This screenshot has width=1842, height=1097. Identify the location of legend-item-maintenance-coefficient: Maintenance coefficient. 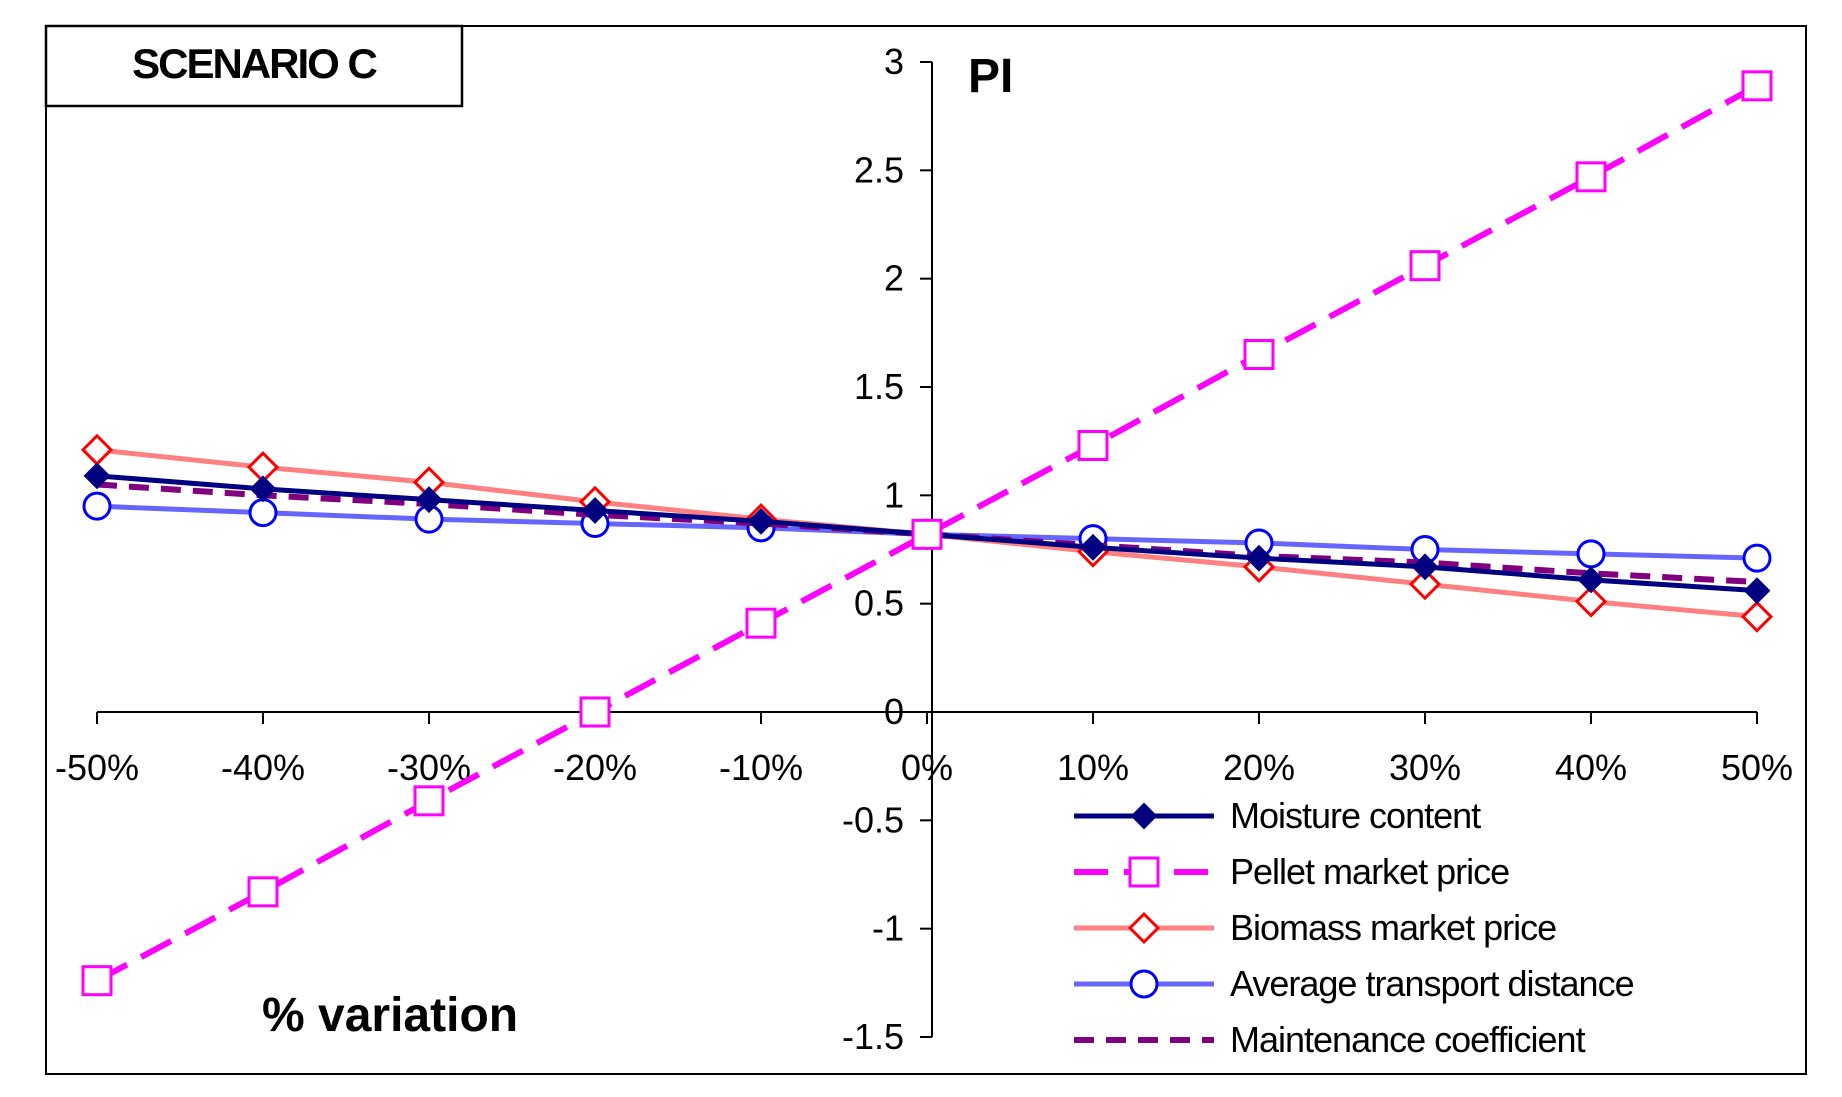
(1330, 1039).